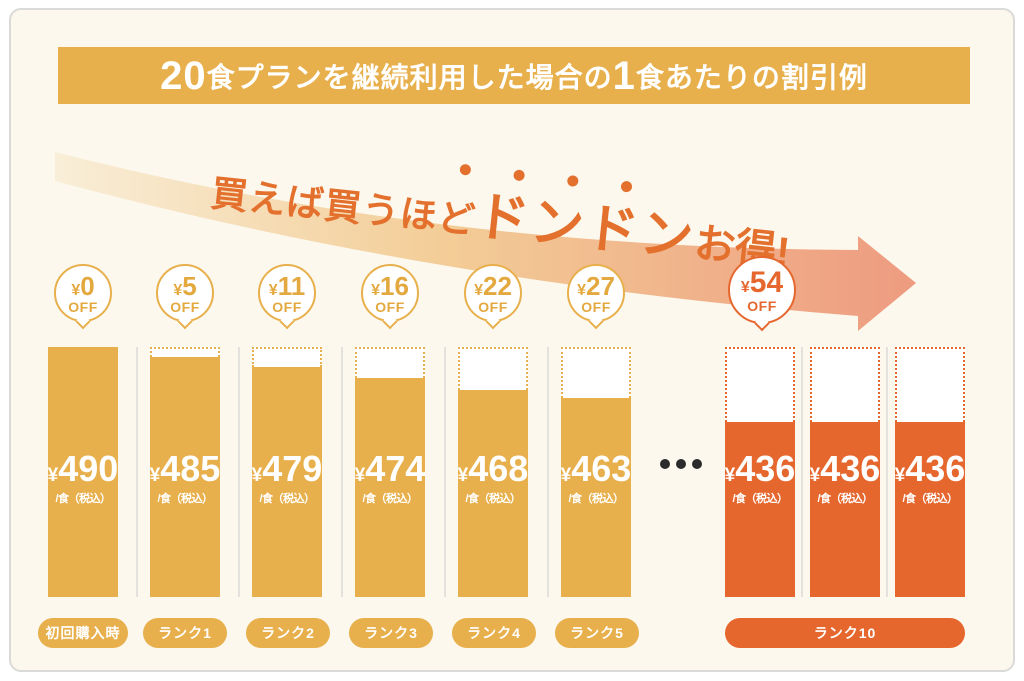  I want to click on discount-badge-0yen: ¥0 OFF, so click(83, 297).